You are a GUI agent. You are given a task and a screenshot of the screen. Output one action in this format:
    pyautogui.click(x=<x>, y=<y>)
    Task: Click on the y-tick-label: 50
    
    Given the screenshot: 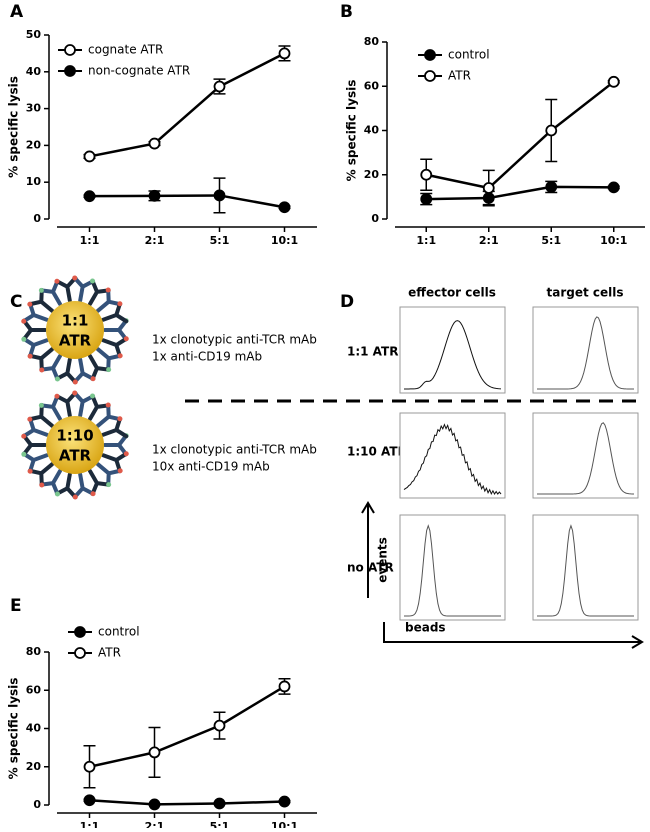 What is the action you would take?
    pyautogui.click(x=34, y=34)
    